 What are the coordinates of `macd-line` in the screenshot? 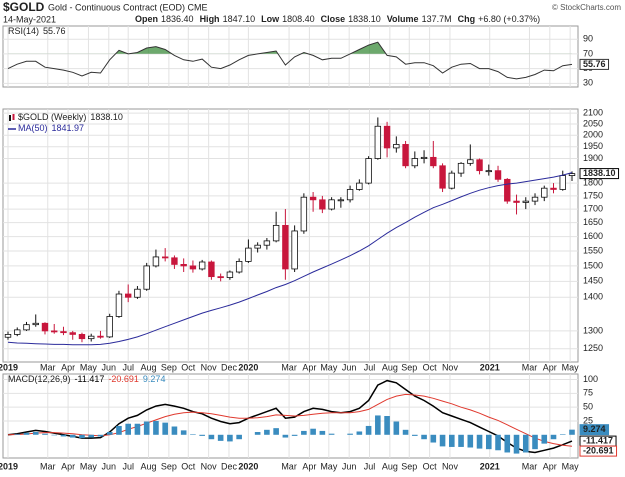 It's located at (290, 416).